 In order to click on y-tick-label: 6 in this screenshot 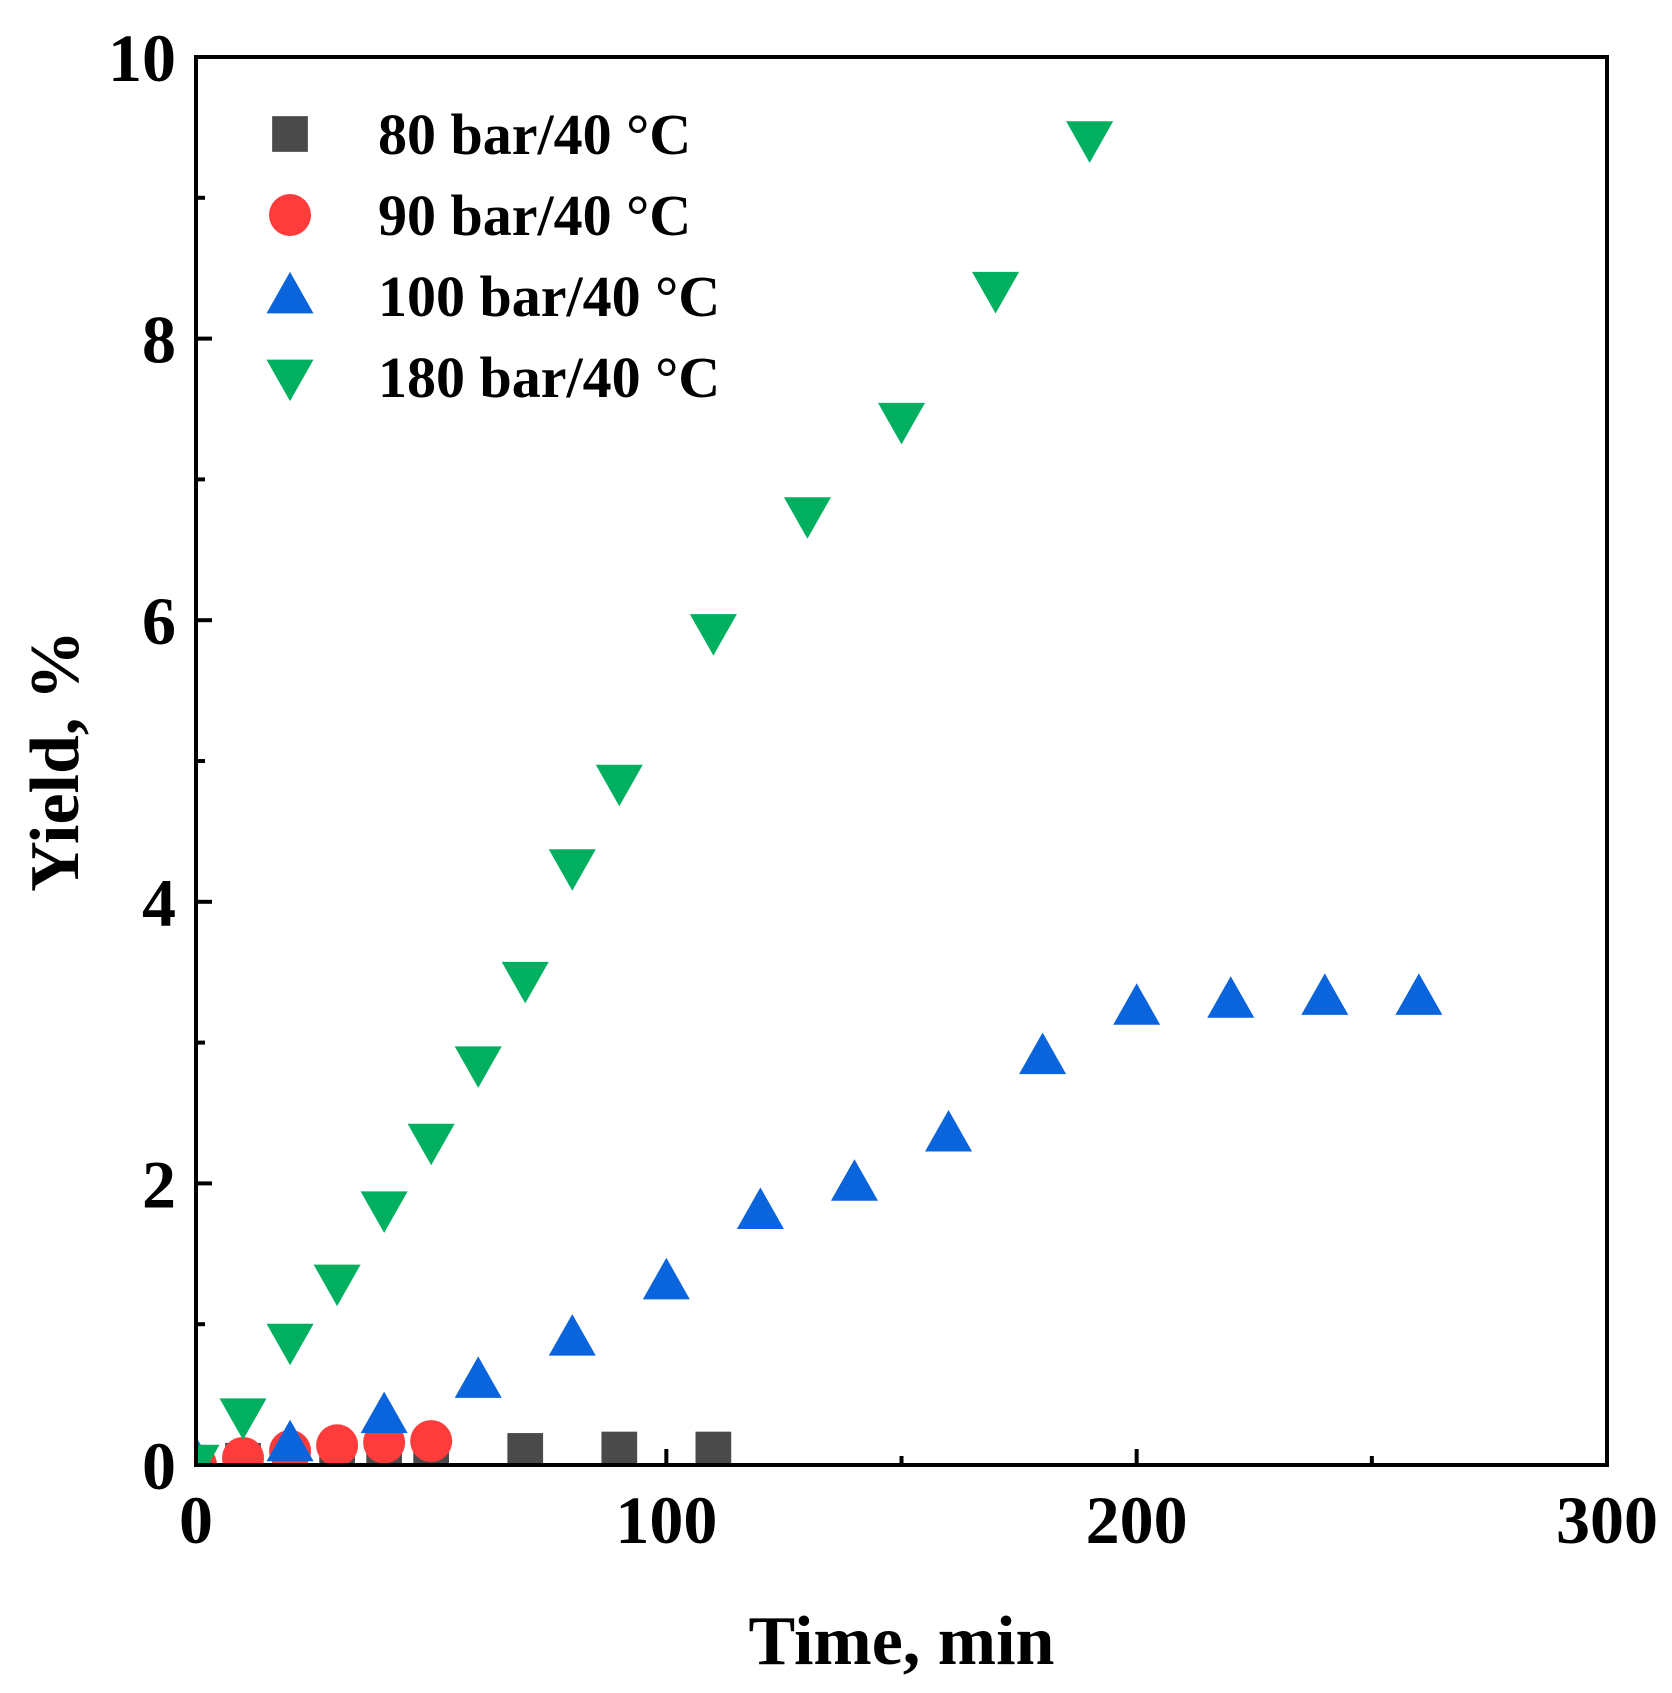, I will do `click(159, 621)`.